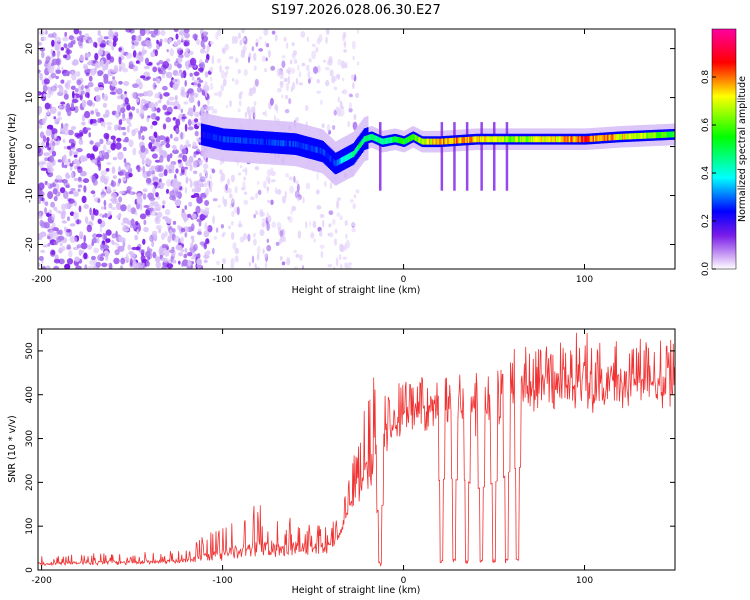  What do you see at coordinates (706, 269) in the screenshot?
I see `colorbar-tick-label: 0.0` at bounding box center [706, 269].